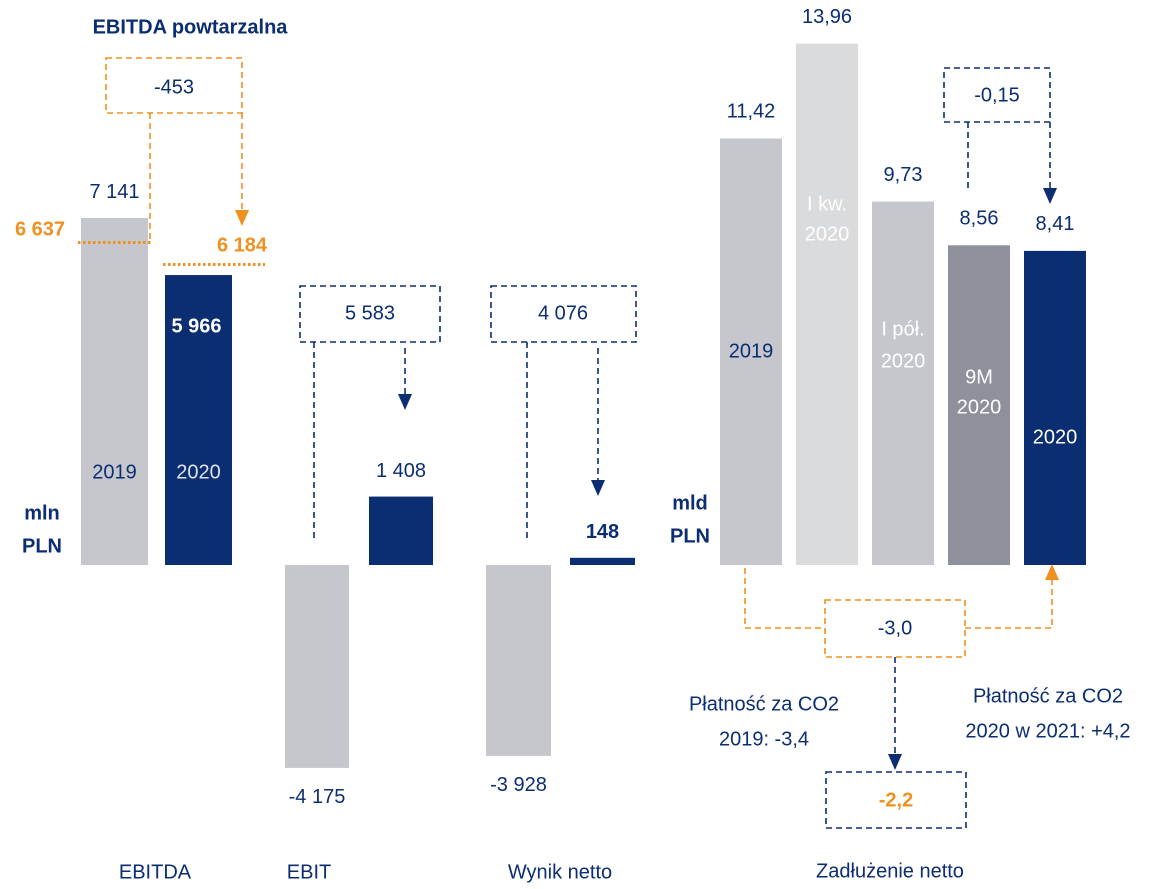 The width and height of the screenshot is (1157, 889). Describe the element at coordinates (242, 246) in the screenshot. I see `recurring-label: 6 184` at that location.